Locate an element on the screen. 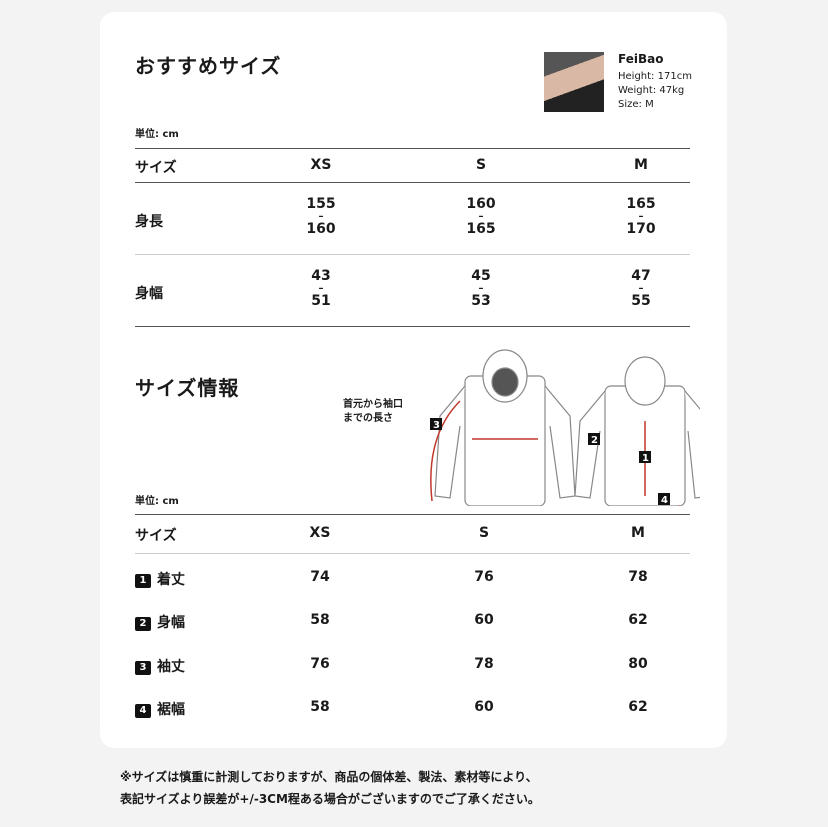 The image size is (828, 827). recommended-title: おすすめサイズ is located at coordinates (208, 66).